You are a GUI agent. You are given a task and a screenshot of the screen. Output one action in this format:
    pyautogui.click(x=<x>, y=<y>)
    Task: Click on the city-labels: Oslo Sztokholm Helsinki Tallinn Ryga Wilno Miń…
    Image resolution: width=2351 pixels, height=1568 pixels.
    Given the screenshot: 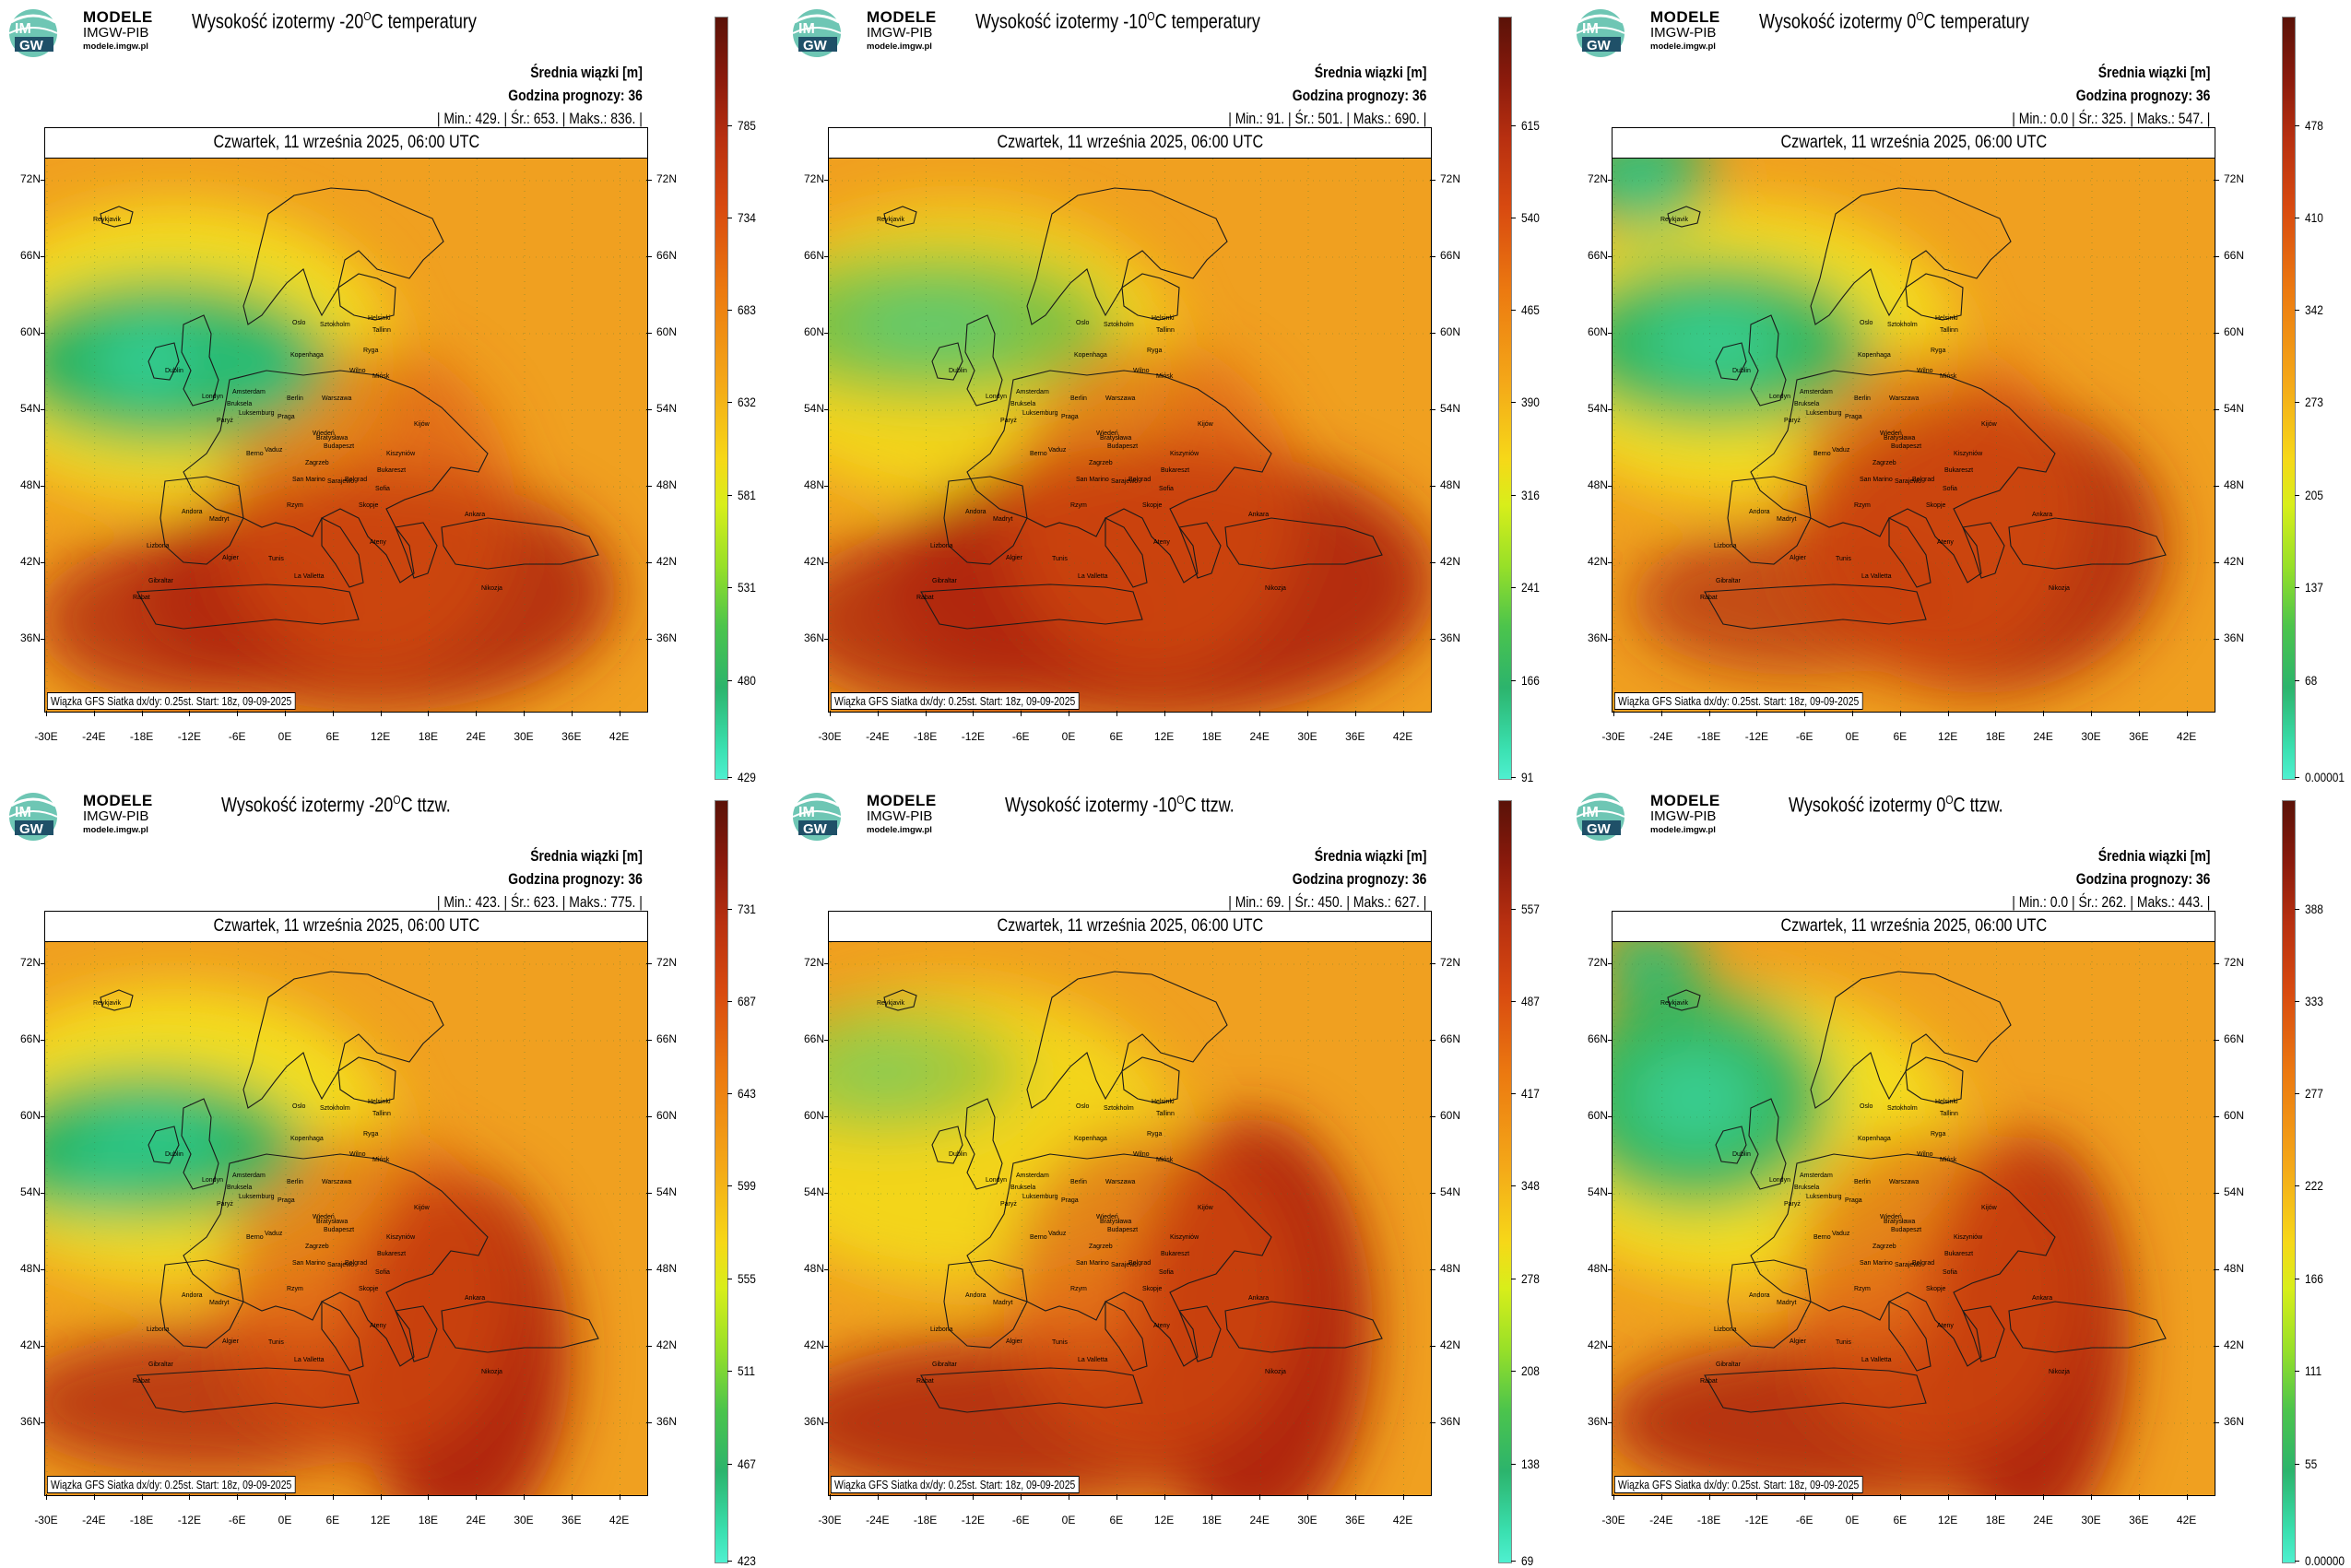 What is the action you would take?
    pyautogui.click(x=1081, y=1193)
    